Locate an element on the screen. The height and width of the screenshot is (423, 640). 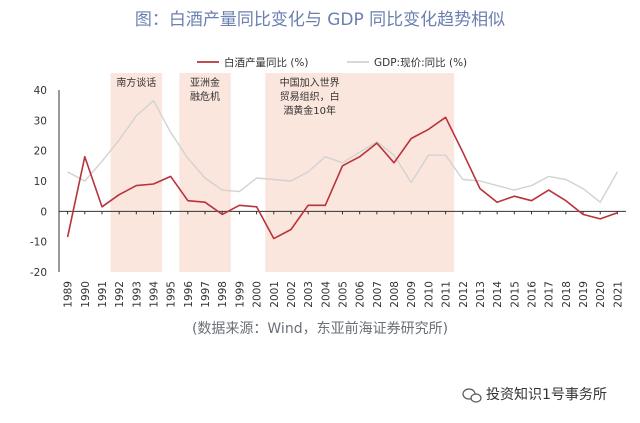
x-tick-label: 1999 is located at coordinates (240, 294).